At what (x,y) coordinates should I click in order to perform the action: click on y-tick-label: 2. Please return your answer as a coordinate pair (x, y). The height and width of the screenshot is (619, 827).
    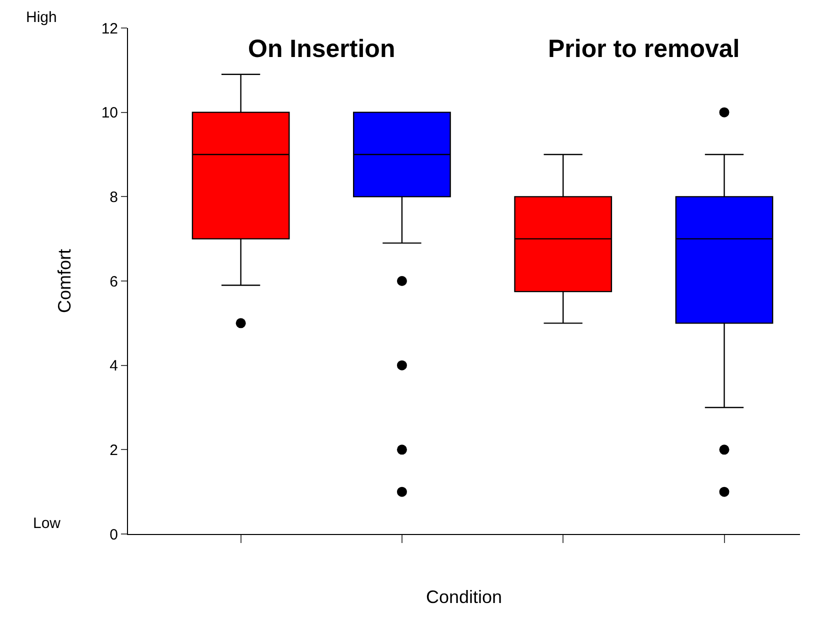
    Looking at the image, I should click on (114, 450).